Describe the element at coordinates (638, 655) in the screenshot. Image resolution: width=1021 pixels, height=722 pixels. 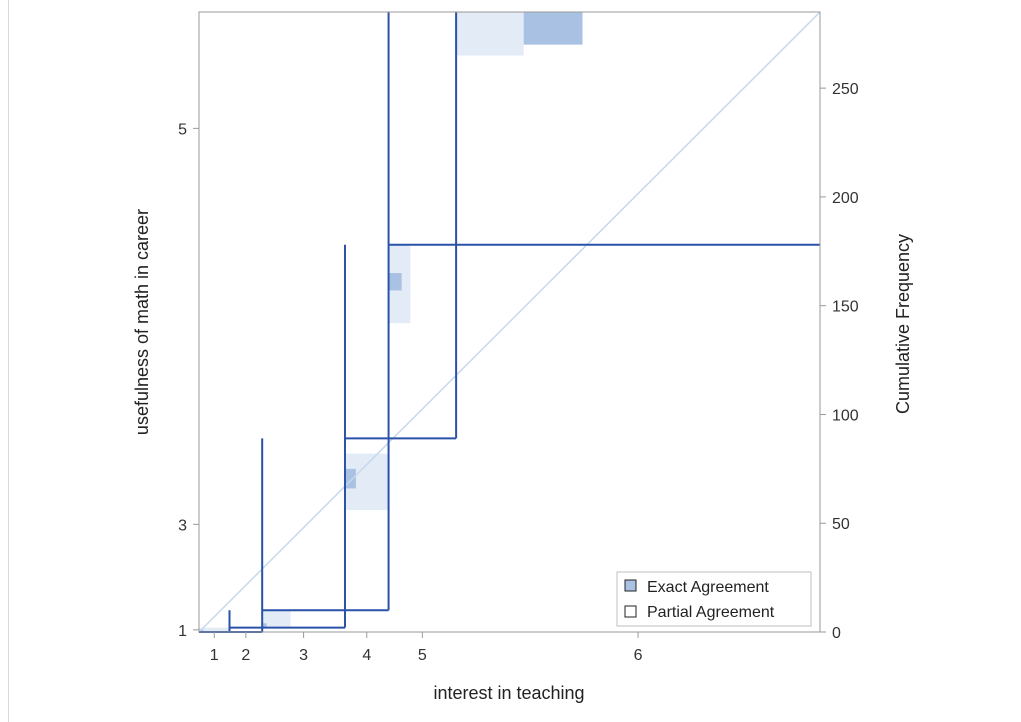
I see `x-tick-label: 6` at that location.